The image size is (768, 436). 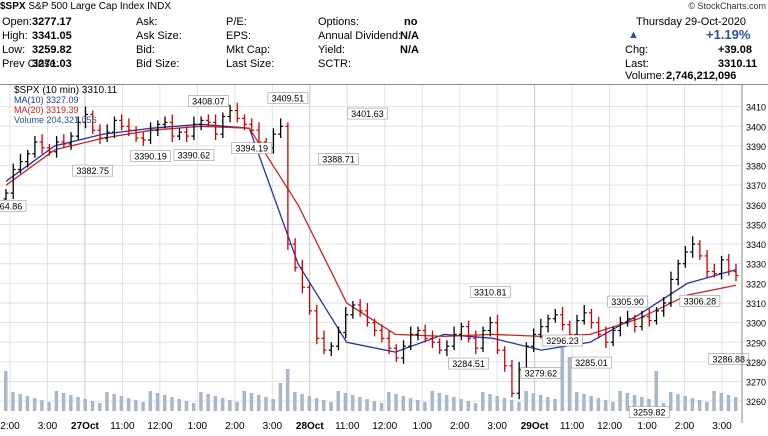 What do you see at coordinates (338, 22) in the screenshot?
I see `options-label: Options:` at bounding box center [338, 22].